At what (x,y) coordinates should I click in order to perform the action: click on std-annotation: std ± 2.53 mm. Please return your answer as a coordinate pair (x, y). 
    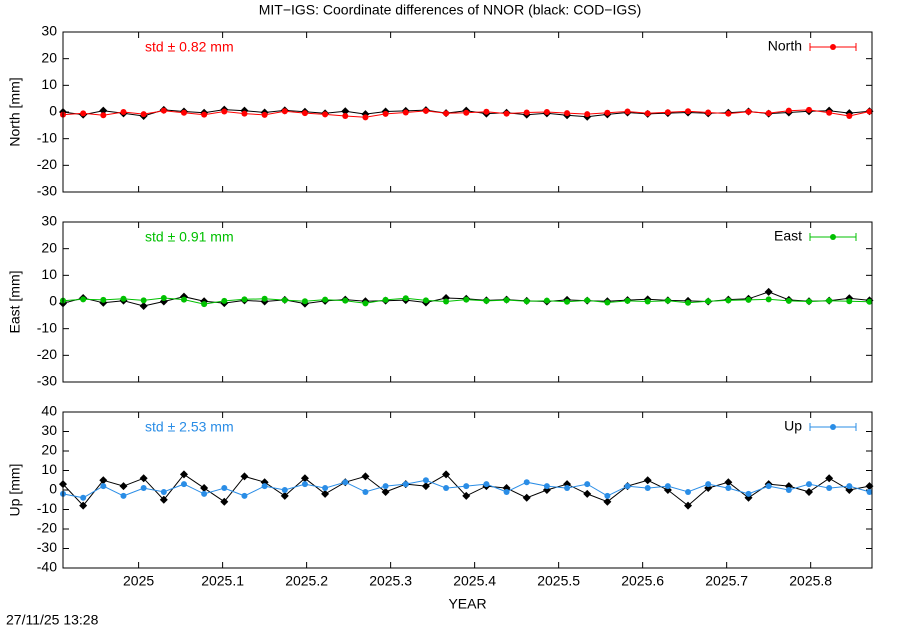
    Looking at the image, I should click on (189, 427).